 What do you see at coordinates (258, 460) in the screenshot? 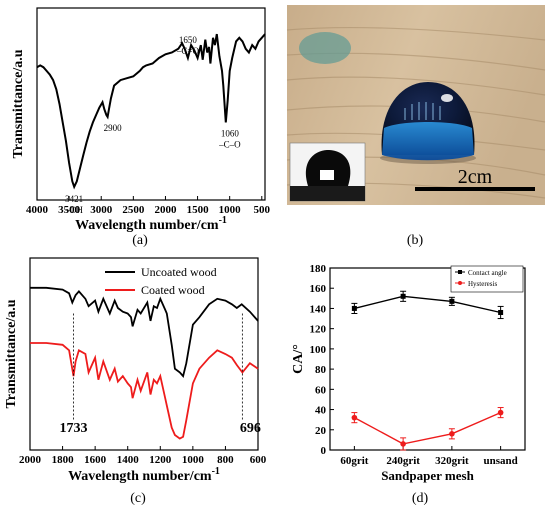
I see `x-tick-label: 600` at bounding box center [258, 460].